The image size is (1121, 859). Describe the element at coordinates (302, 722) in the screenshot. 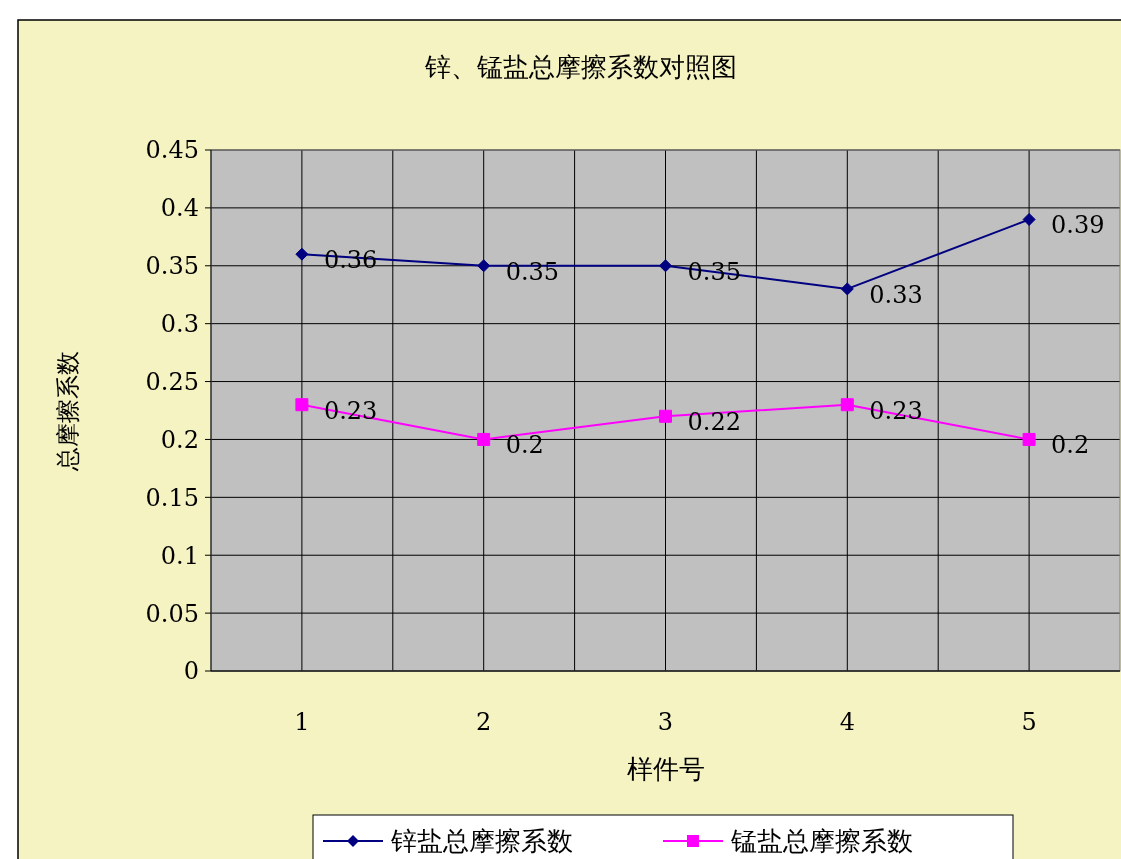

I see `x-tick-label: 1` at that location.